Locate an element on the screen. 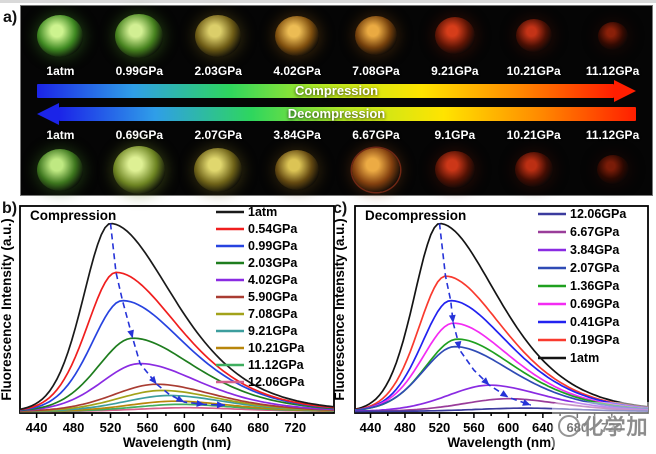 This screenshot has height=454, width=656. left-arrowhead-icon is located at coordinates (48, 114).